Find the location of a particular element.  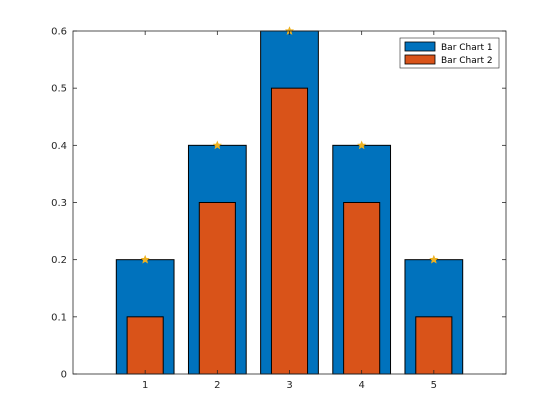

legend: Bar Chart 1 Bar Chart 2 is located at coordinates (449, 53).